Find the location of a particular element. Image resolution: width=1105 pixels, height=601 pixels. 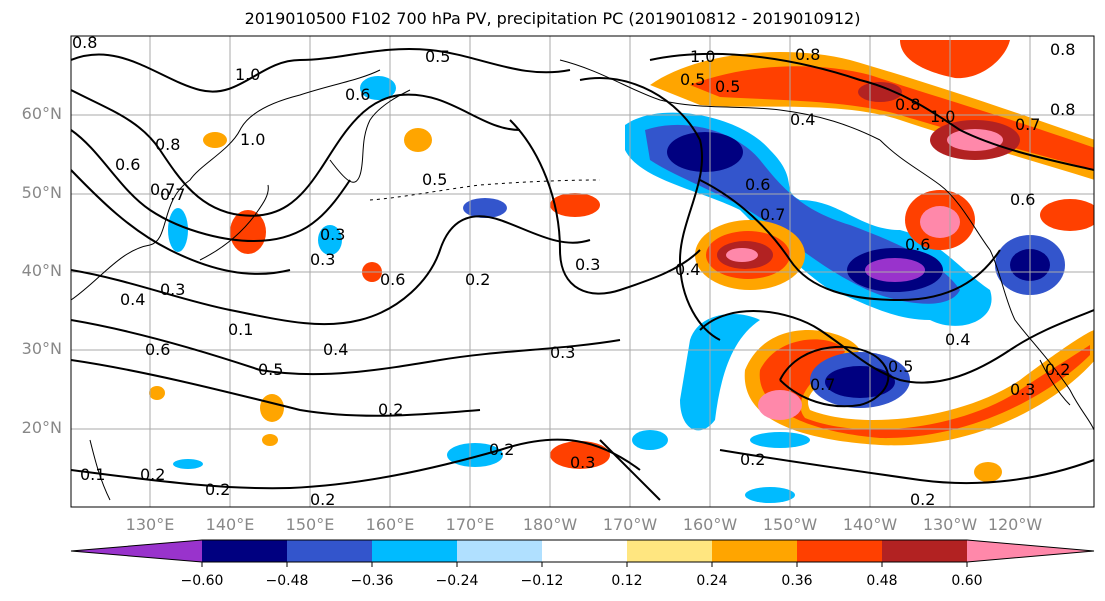

lon-label: 130°E is located at coordinates (150, 524).